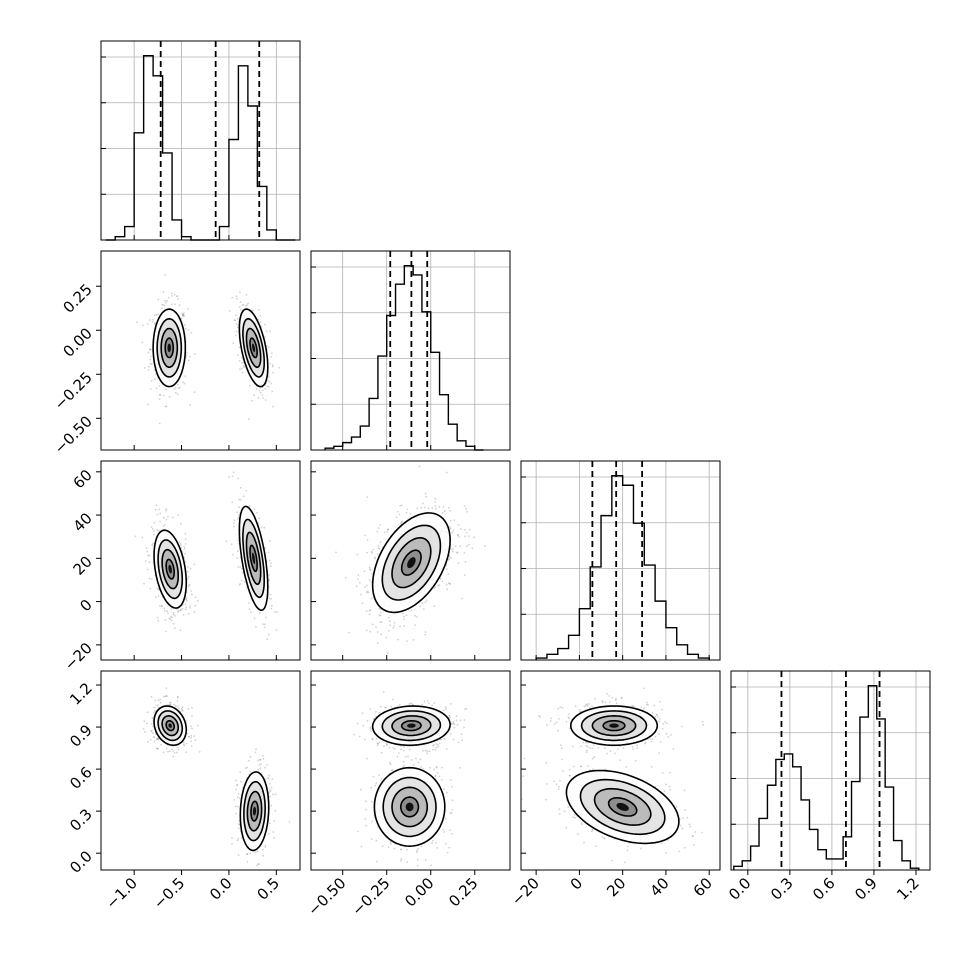 This screenshot has width=970, height=970. Describe the element at coordinates (826, 777) in the screenshot. I see `histogram-step` at that location.